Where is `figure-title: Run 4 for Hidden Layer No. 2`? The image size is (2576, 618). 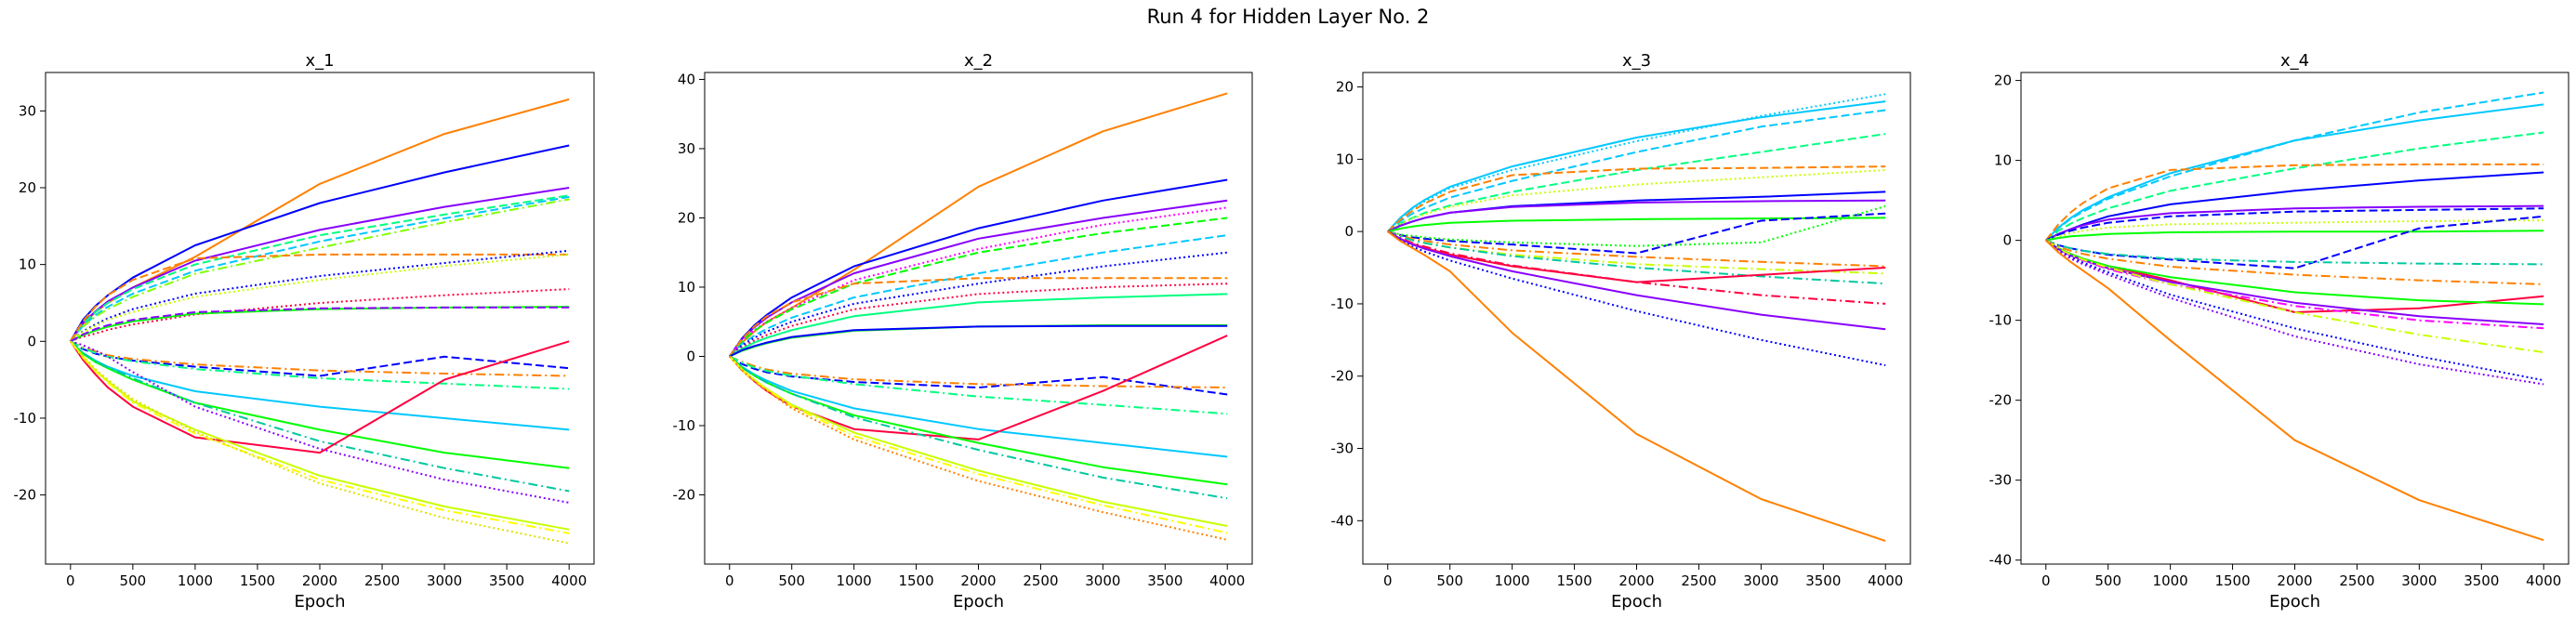
figure-title: Run 4 for Hidden Layer No. 2 is located at coordinates (1288, 17).